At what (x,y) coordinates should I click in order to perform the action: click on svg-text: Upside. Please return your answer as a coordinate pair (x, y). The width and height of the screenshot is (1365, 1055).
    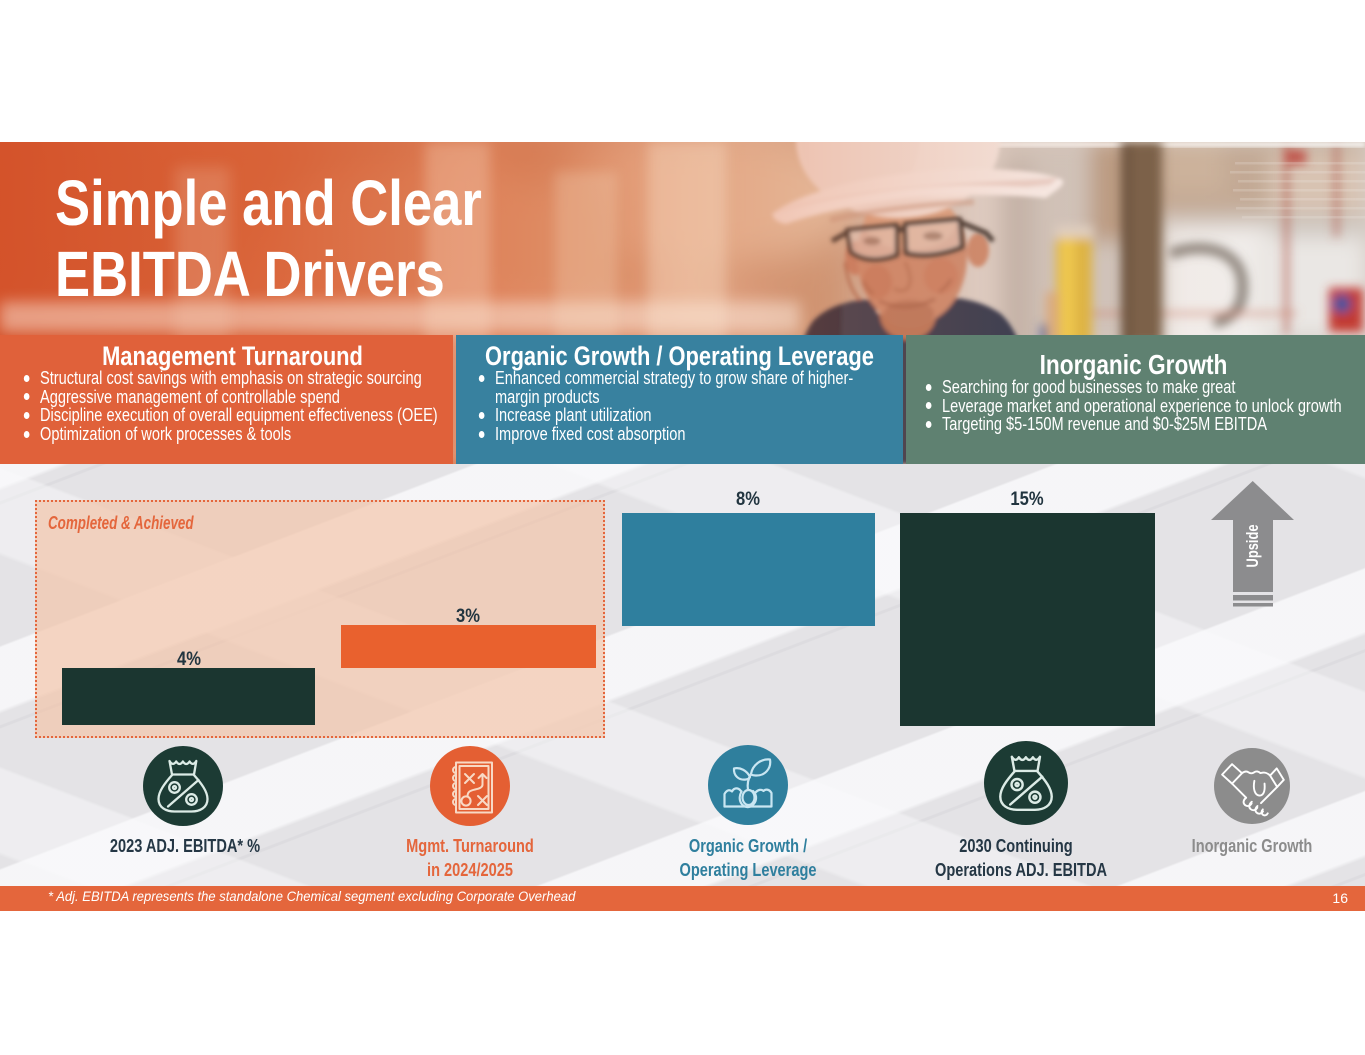
    Looking at the image, I should click on (1253, 546).